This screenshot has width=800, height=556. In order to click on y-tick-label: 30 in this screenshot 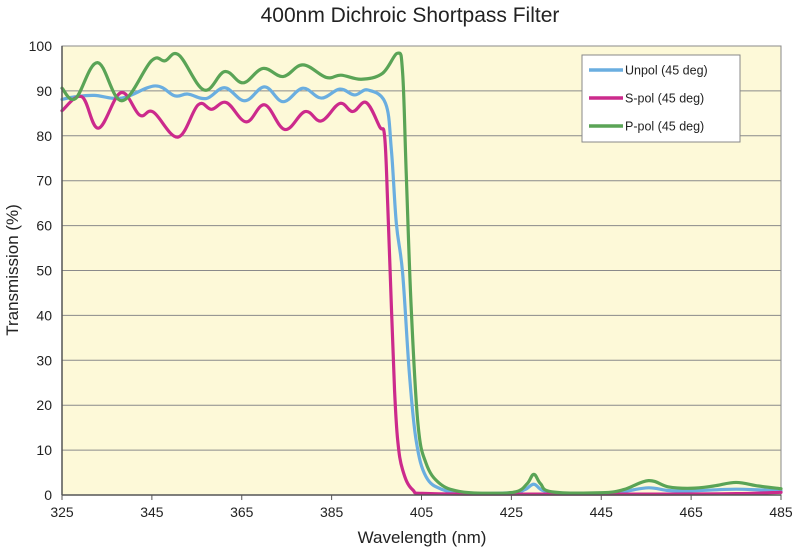, I will do `click(44, 360)`.